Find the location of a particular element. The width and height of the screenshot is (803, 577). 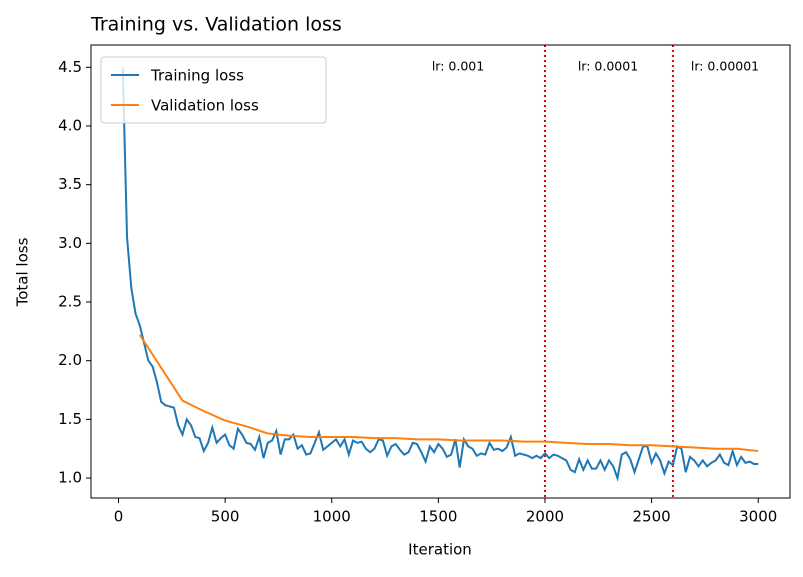

y-axis-label: Total loss is located at coordinates (23, 272).